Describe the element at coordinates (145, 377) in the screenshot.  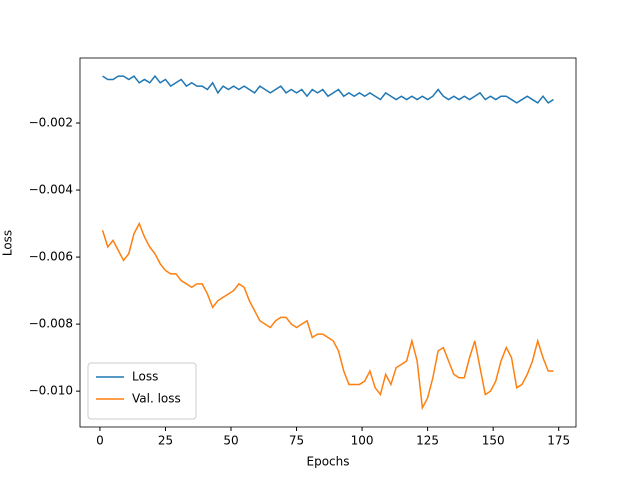
I see `legend-label: Loss` at that location.